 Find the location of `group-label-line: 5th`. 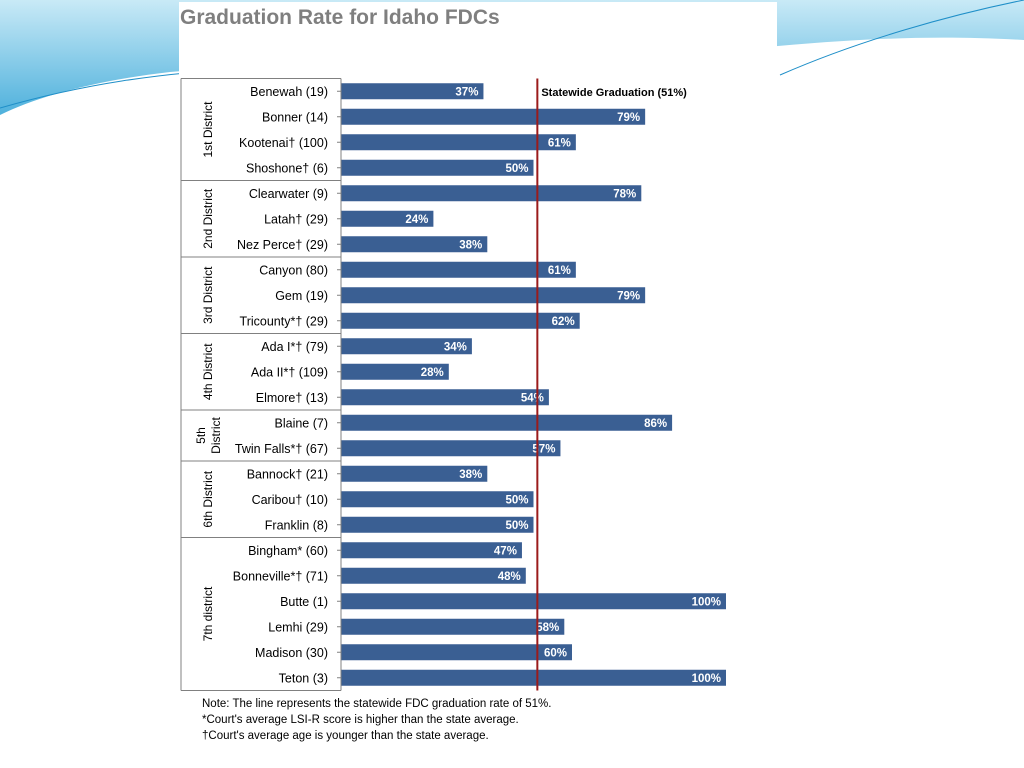

group-label-line: 5th is located at coordinates (201, 435).